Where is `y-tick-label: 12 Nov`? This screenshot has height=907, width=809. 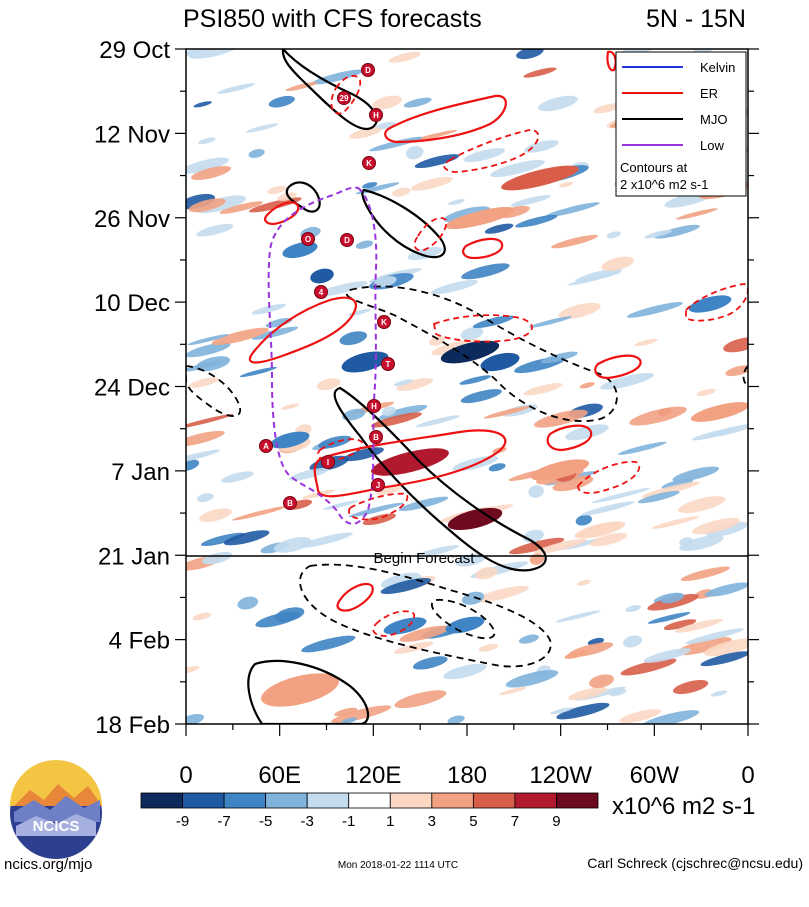 y-tick-label: 12 Nov is located at coordinates (132, 134).